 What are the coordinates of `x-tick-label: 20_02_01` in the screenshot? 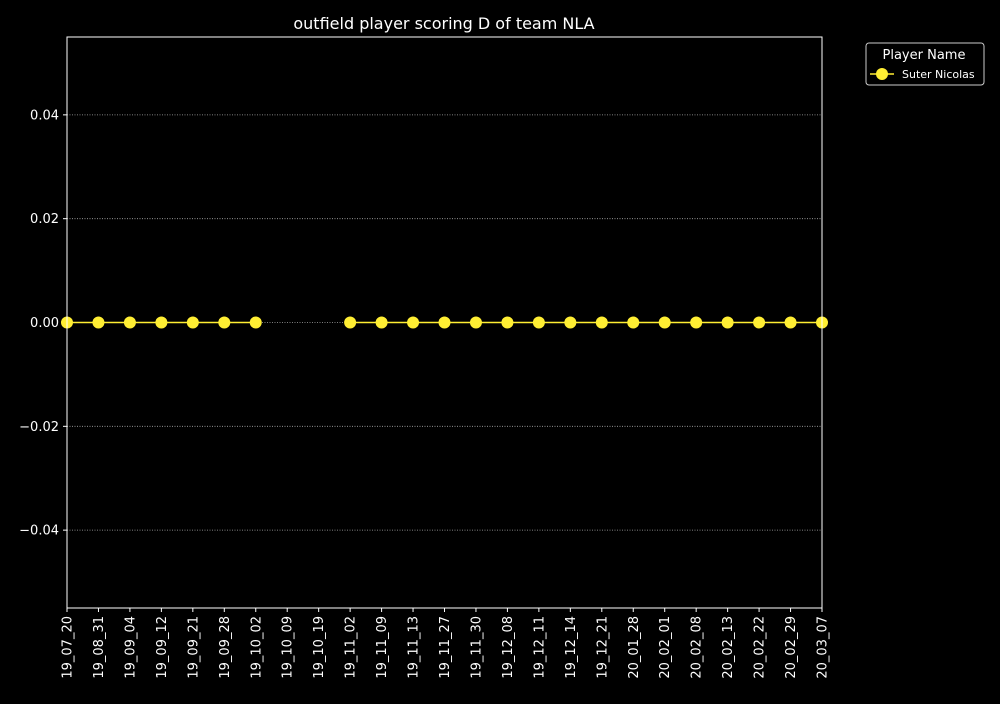 It's located at (665, 647).